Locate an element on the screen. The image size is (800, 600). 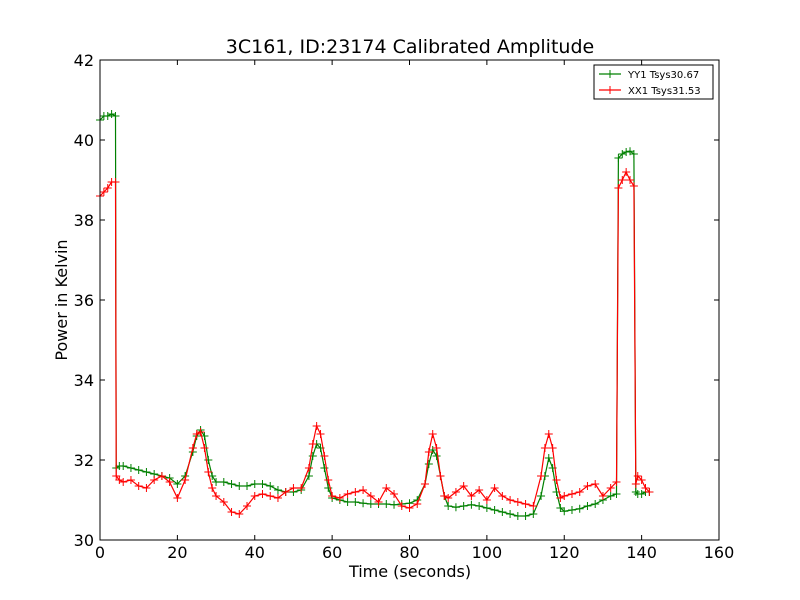
legend: YY1 Tsys30.67 XX1 Tsys31.53 is located at coordinates (653, 82).